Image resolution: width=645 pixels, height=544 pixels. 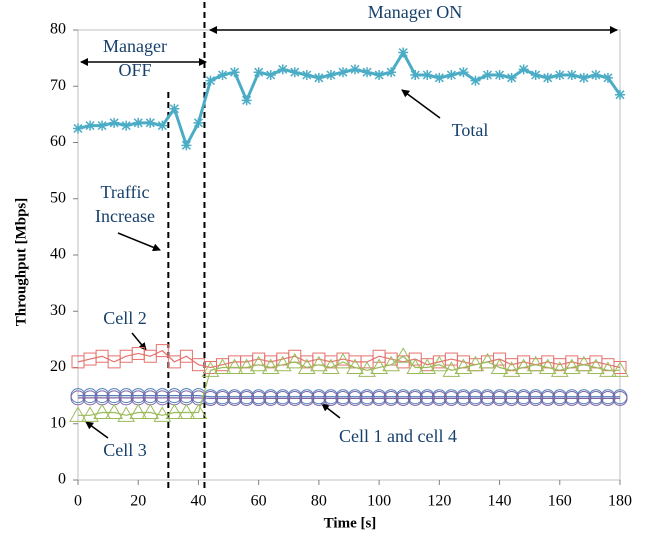 What do you see at coordinates (58, 422) in the screenshot?
I see `y-tick-label: 10` at bounding box center [58, 422].